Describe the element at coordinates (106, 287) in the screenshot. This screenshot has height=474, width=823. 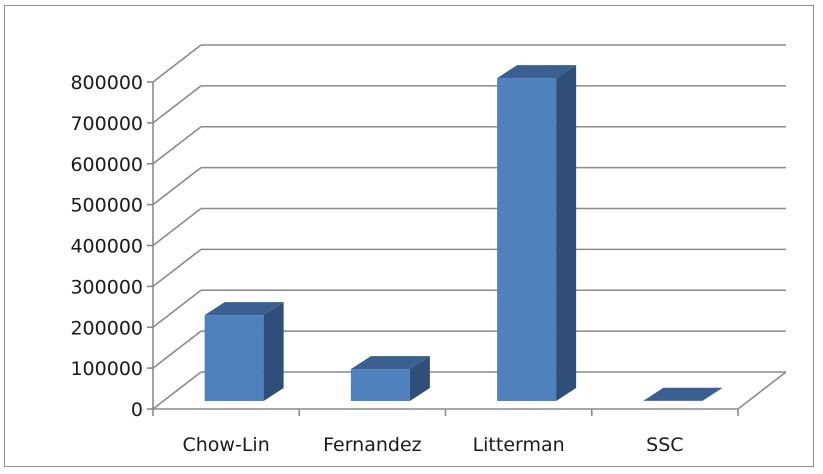
I see `y-tick-label: 300000` at that location.